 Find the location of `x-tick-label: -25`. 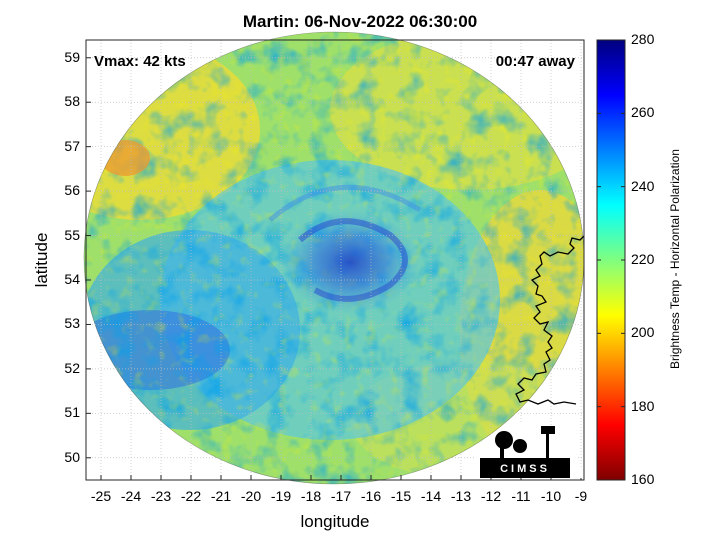

x-tick-label: -25 is located at coordinates (101, 496).